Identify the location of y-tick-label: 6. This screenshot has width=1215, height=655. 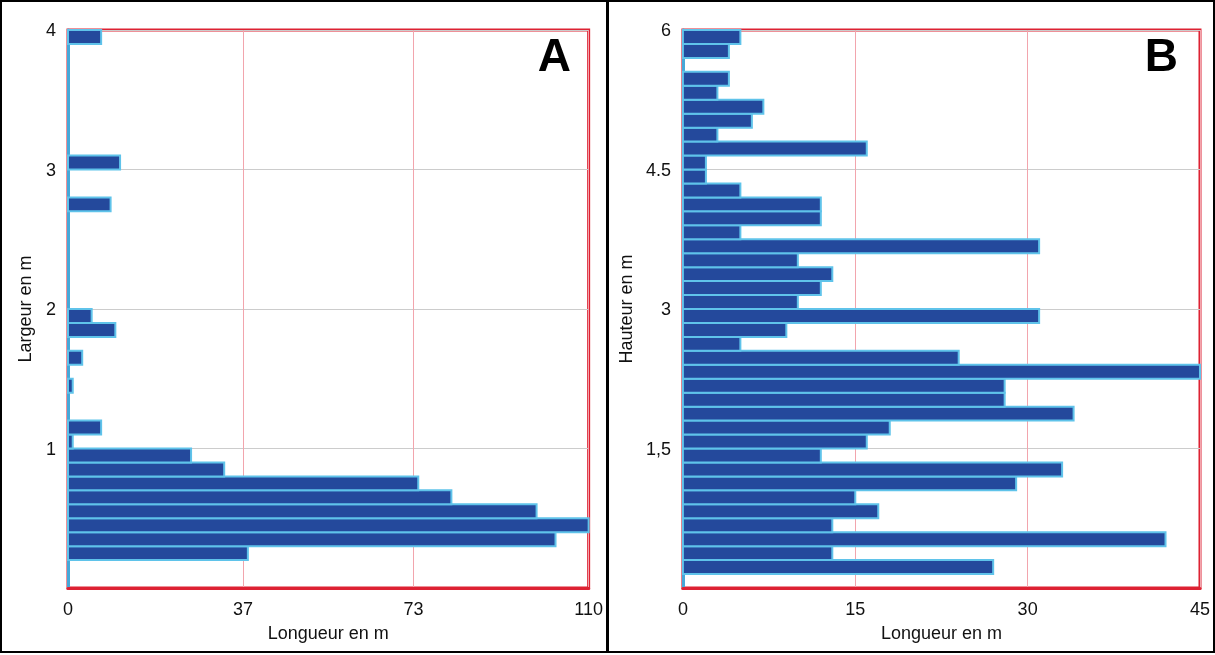
(665, 30).